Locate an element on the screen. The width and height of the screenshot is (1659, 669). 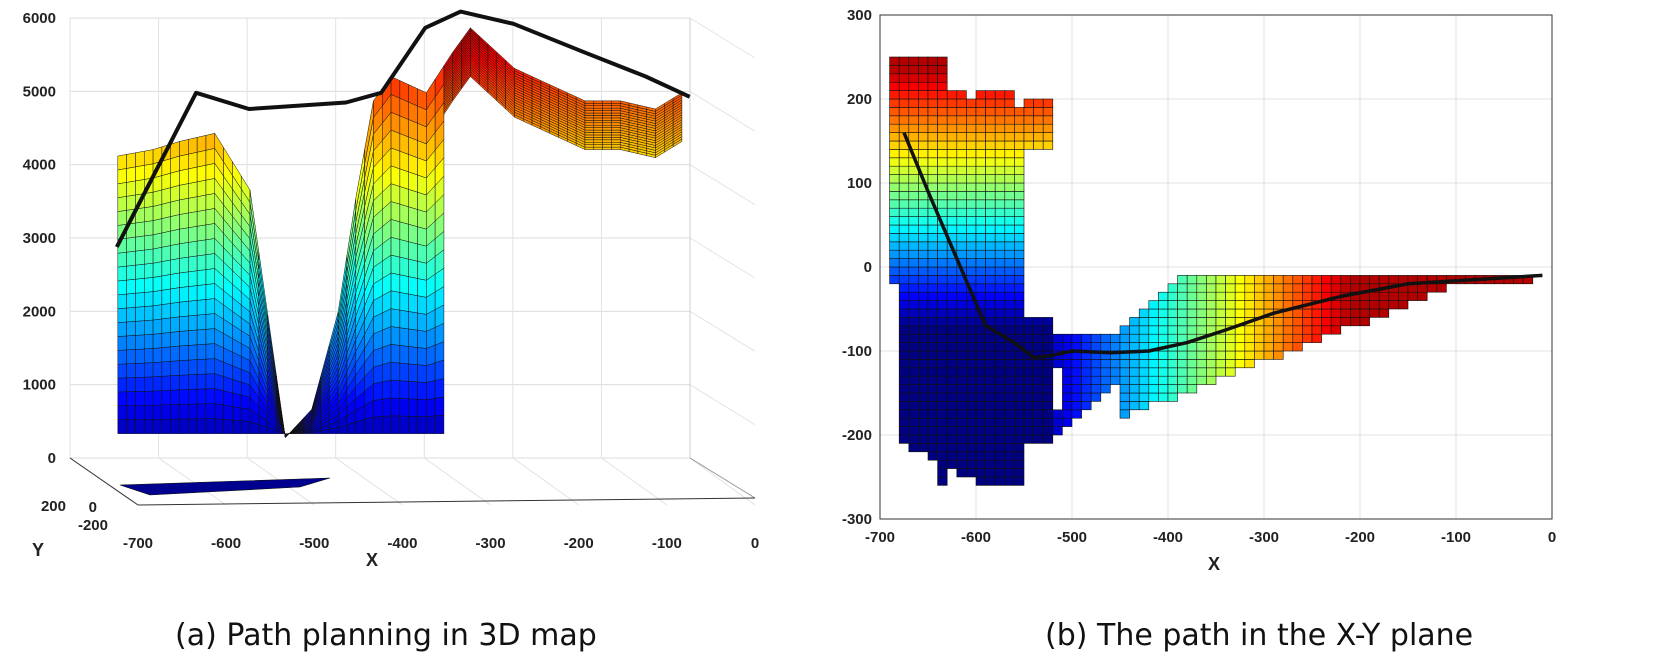
z-gridline-side is located at coordinates (722, 405).